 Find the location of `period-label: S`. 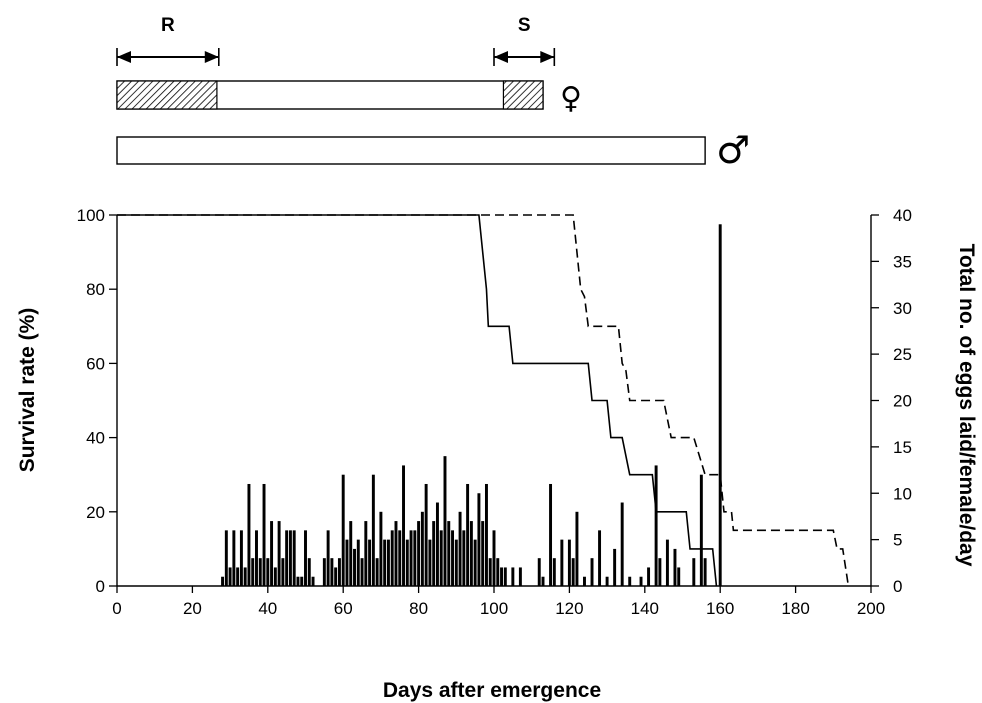

period-label: S is located at coordinates (524, 25).